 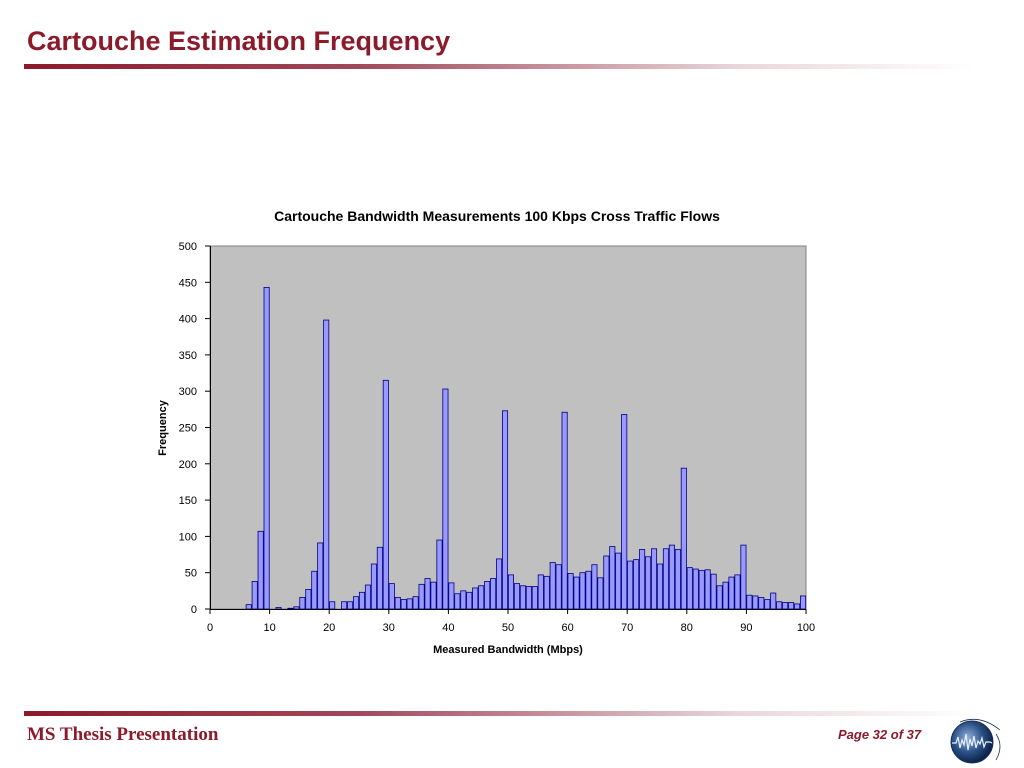 I want to click on slide-title: Cartouche Estimation Frequency, so click(x=239, y=41).